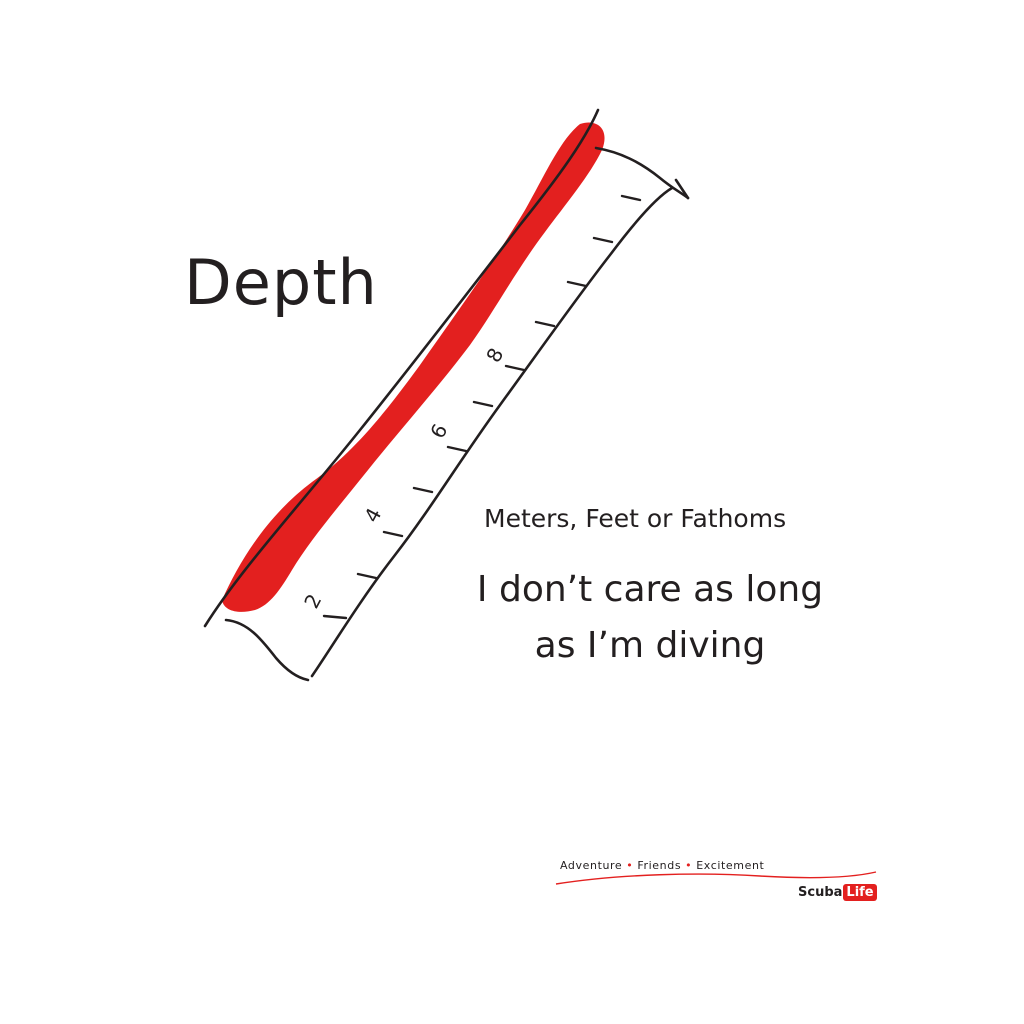 The image size is (1024, 1024). I want to click on ruler-tick-label-8: 8, so click(494, 355).